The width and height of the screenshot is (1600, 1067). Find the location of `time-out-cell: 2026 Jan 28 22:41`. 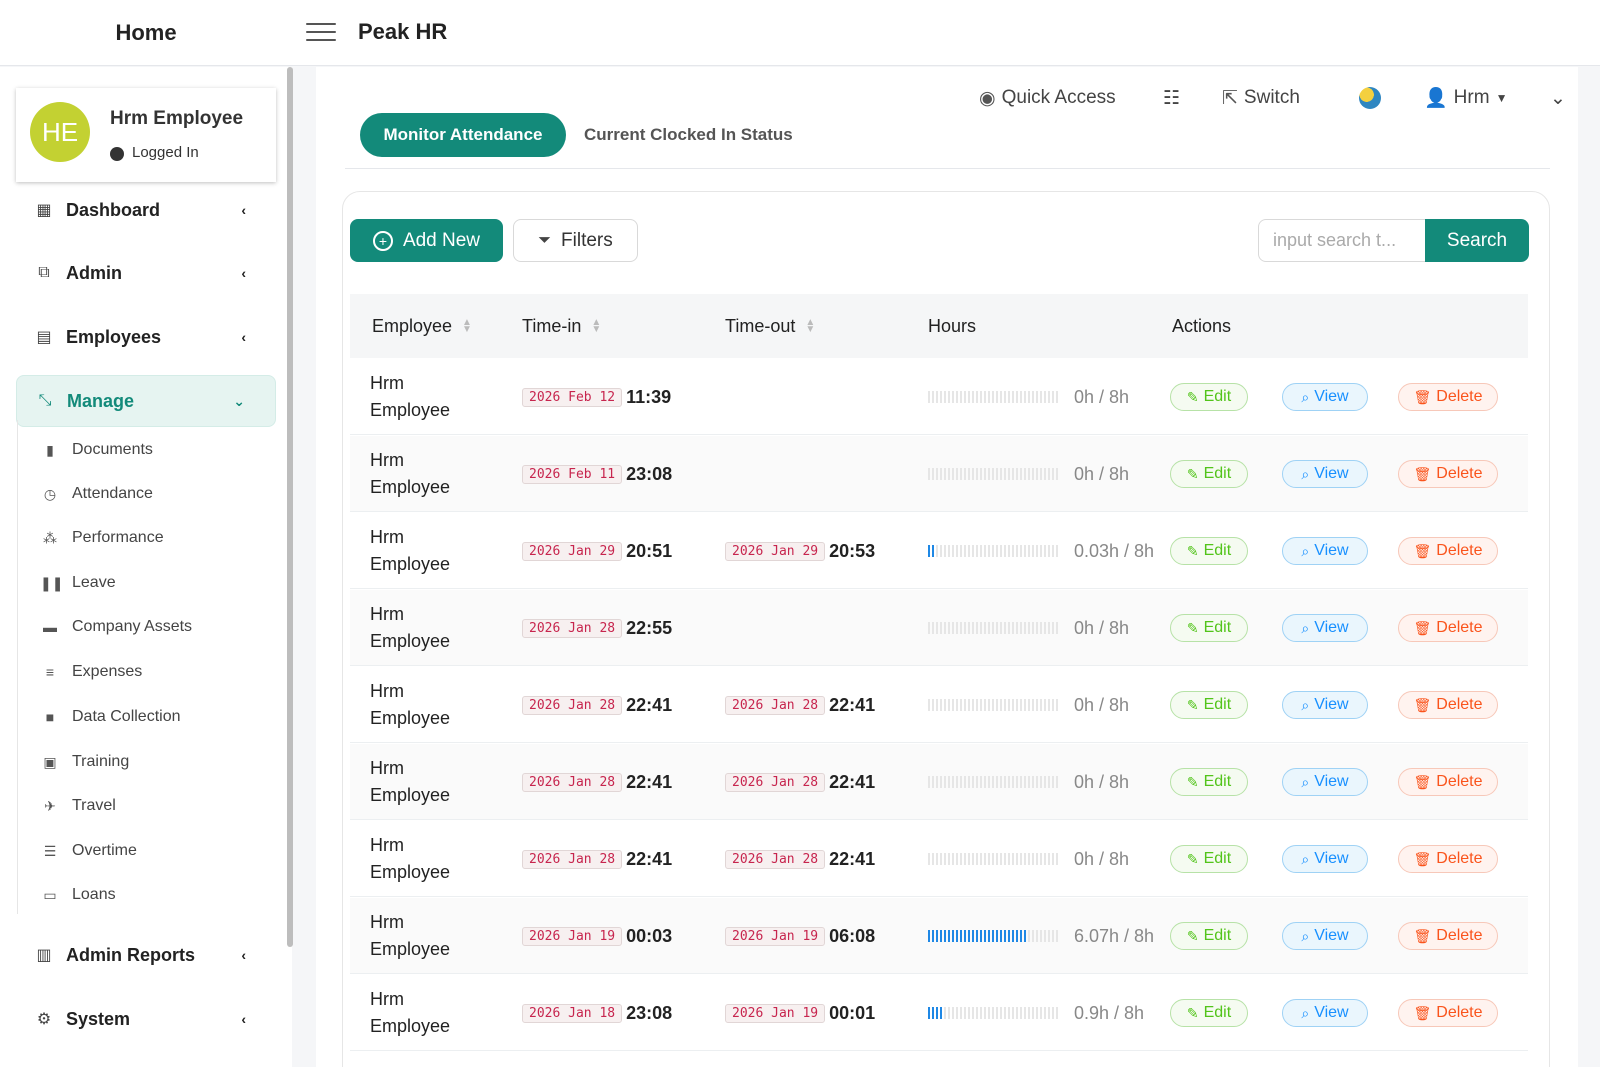

time-out-cell: 2026 Jan 28 22:41 is located at coordinates (800, 859).